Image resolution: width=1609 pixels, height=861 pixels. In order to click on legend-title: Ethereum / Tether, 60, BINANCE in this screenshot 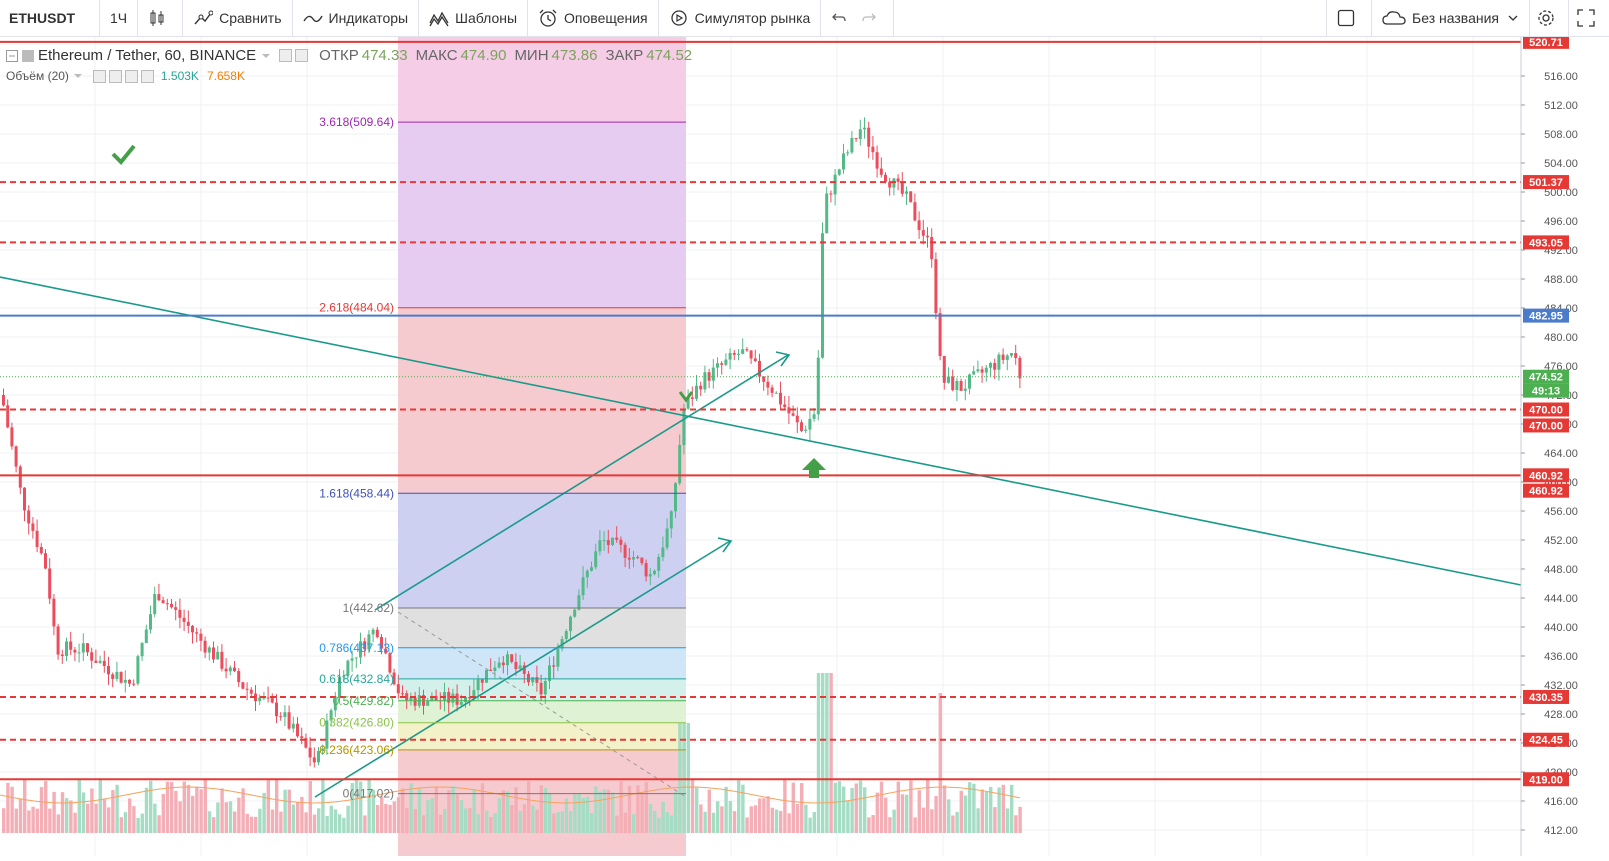, I will do `click(147, 55)`.